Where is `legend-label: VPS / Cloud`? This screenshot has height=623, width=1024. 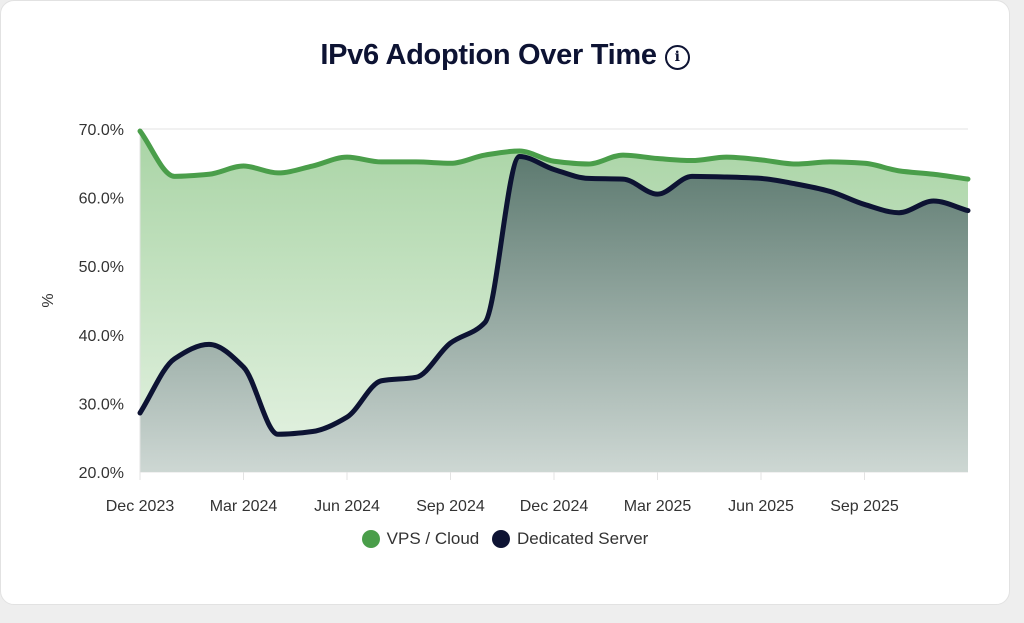 legend-label: VPS / Cloud is located at coordinates (433, 538).